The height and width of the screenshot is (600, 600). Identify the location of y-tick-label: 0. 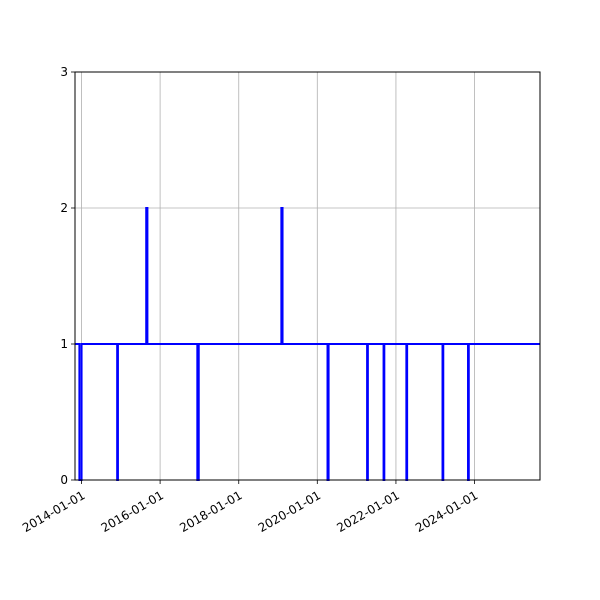
(64, 480).